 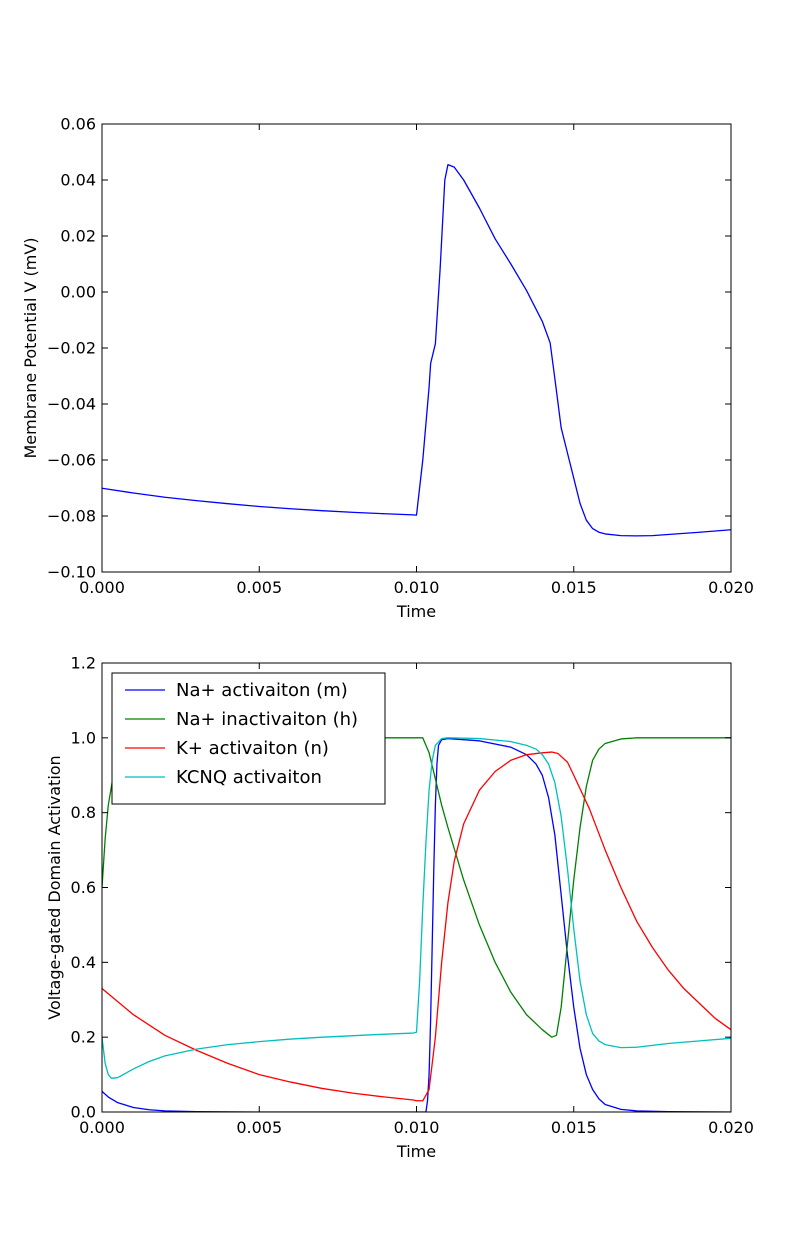 I want to click on y-tick-label: 0.4, so click(x=83, y=962).